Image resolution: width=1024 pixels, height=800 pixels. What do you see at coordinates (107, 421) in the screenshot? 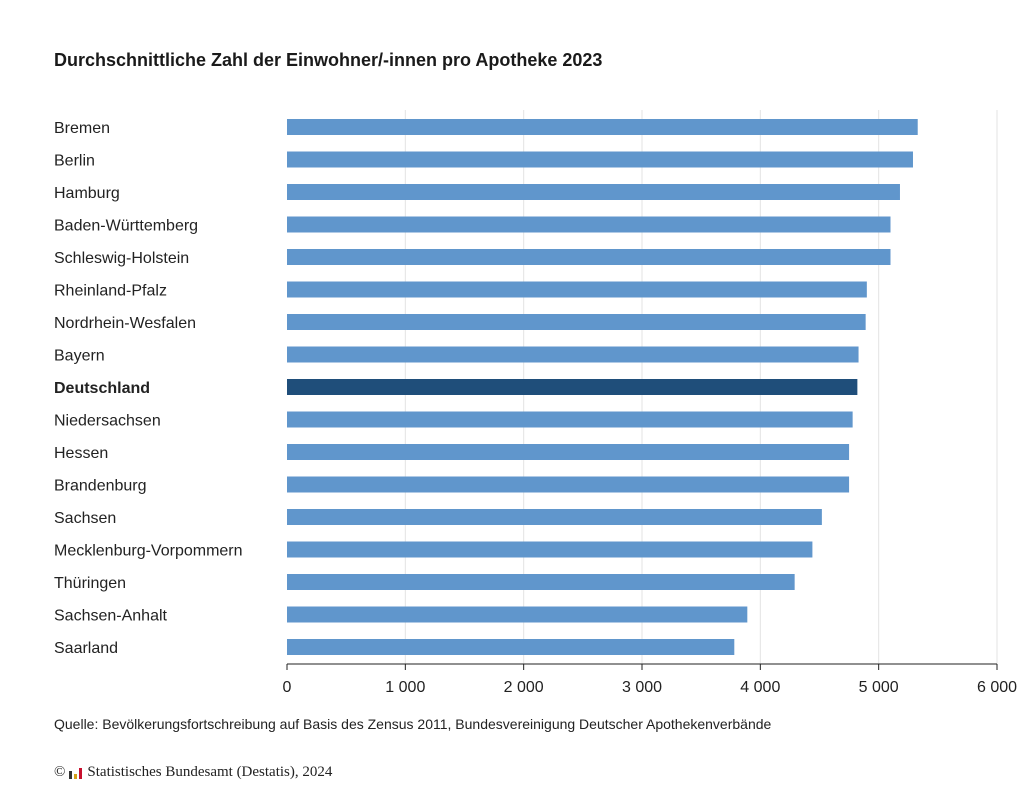
I see `category-label: Niedersachsen` at bounding box center [107, 421].